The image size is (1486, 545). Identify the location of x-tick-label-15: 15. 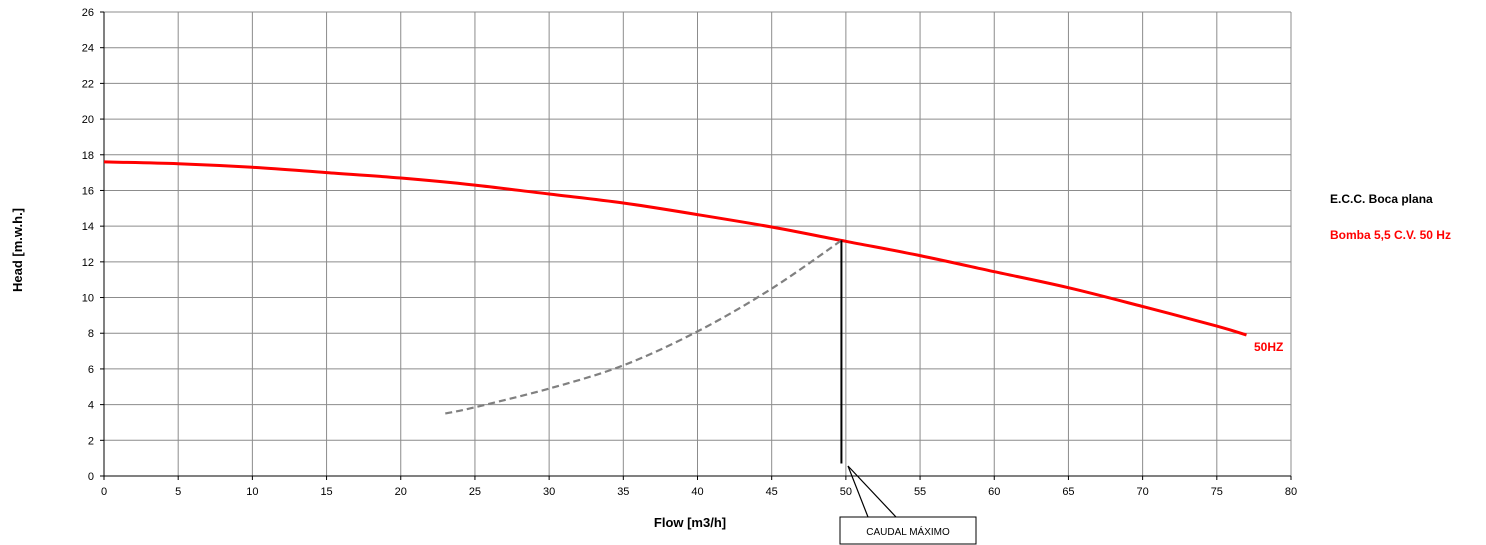
(326, 492).